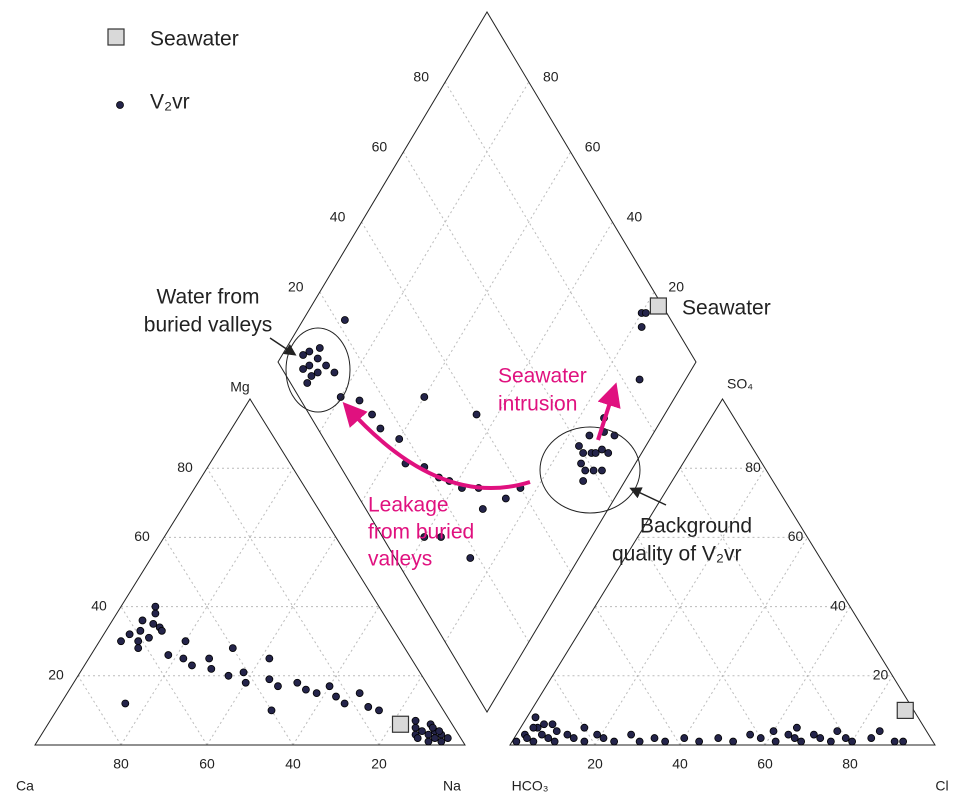 This screenshot has height=808, width=955. What do you see at coordinates (400, 559) in the screenshot?
I see `annotation: valleys` at bounding box center [400, 559].